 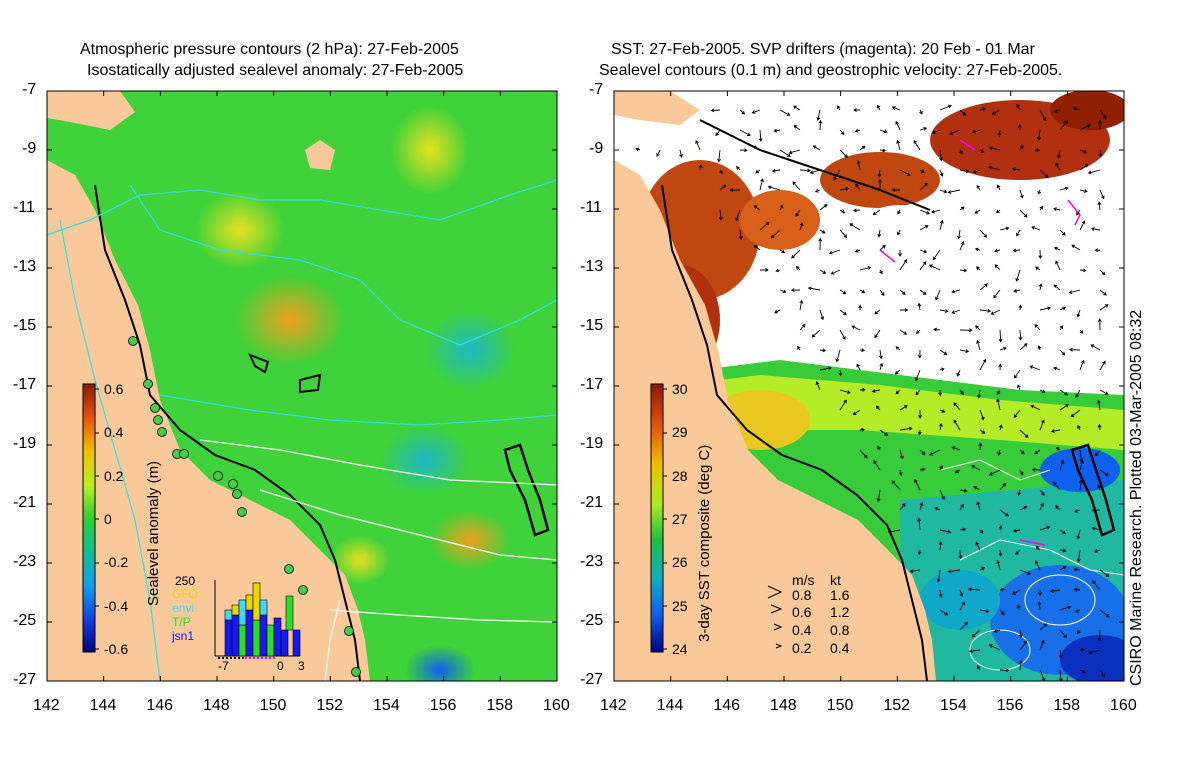 I want to click on sst-colorbar-ticks, so click(x=665, y=519).